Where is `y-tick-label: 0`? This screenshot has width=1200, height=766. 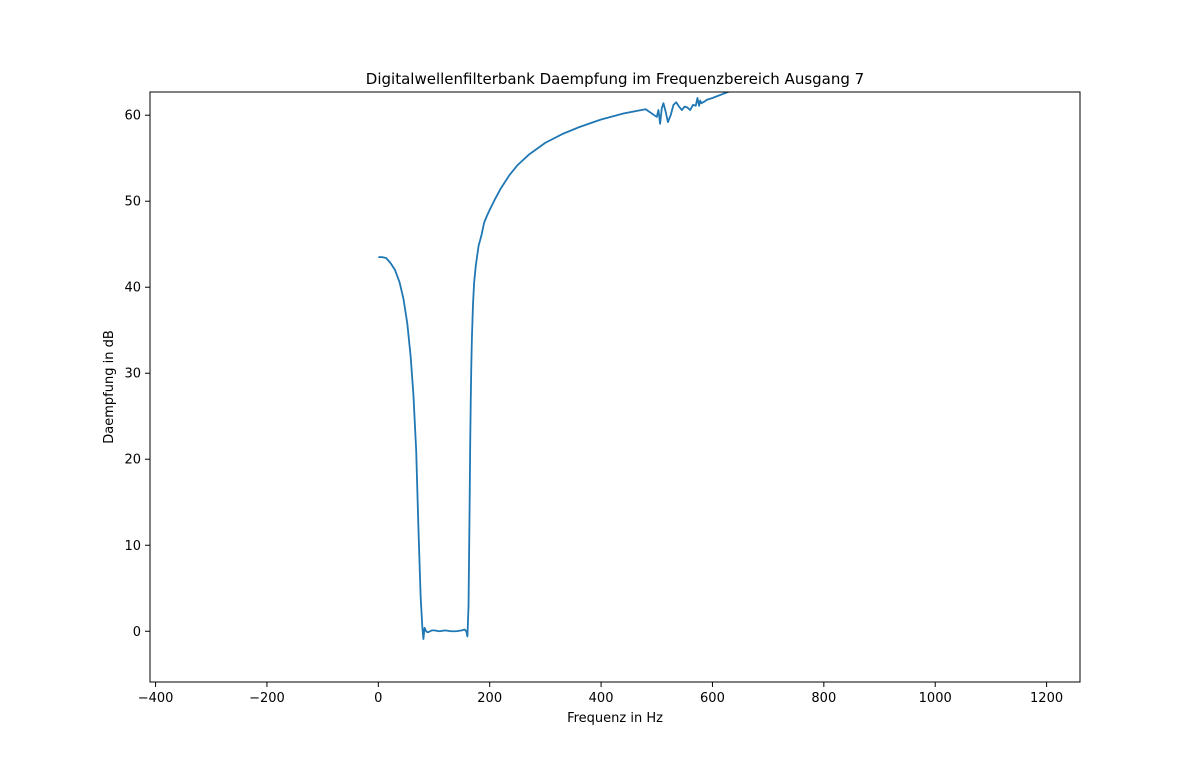 y-tick-label: 0 is located at coordinates (137, 632).